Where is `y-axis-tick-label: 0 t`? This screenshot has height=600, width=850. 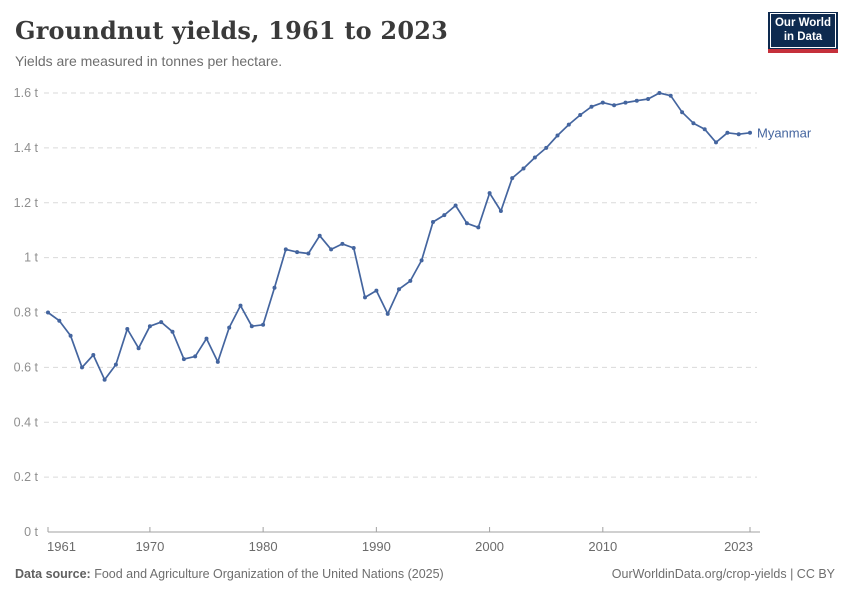 y-axis-tick-label: 0 t is located at coordinates (31, 532).